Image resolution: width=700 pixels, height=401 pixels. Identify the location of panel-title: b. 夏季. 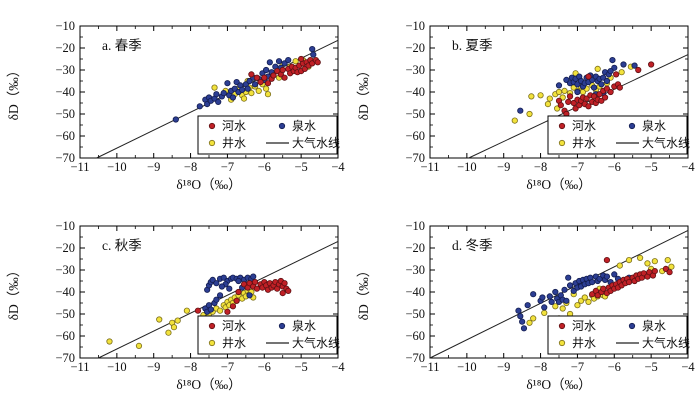
(472, 45).